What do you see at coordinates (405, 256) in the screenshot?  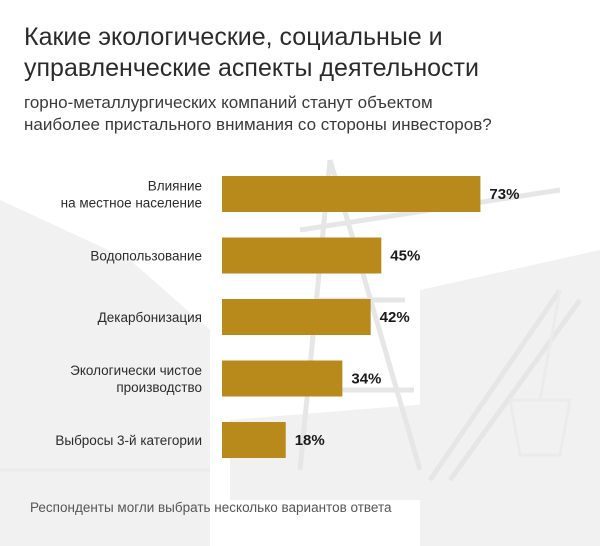 I see `bar-value-label-2: 45%` at bounding box center [405, 256].